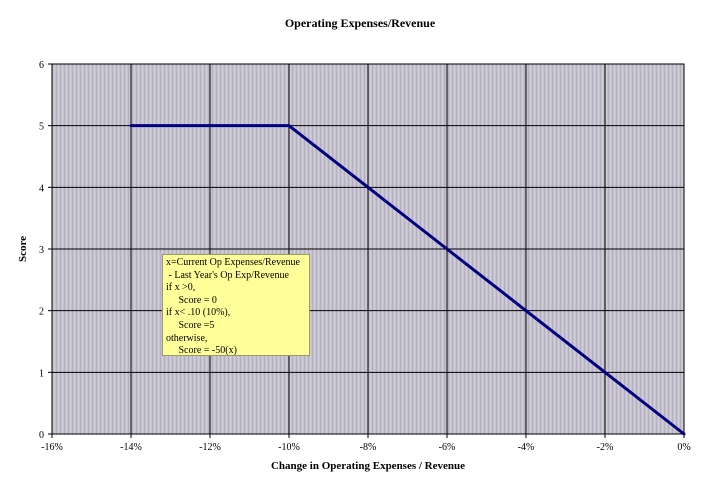  I want to click on annotation-line: Score =5, so click(190, 325).